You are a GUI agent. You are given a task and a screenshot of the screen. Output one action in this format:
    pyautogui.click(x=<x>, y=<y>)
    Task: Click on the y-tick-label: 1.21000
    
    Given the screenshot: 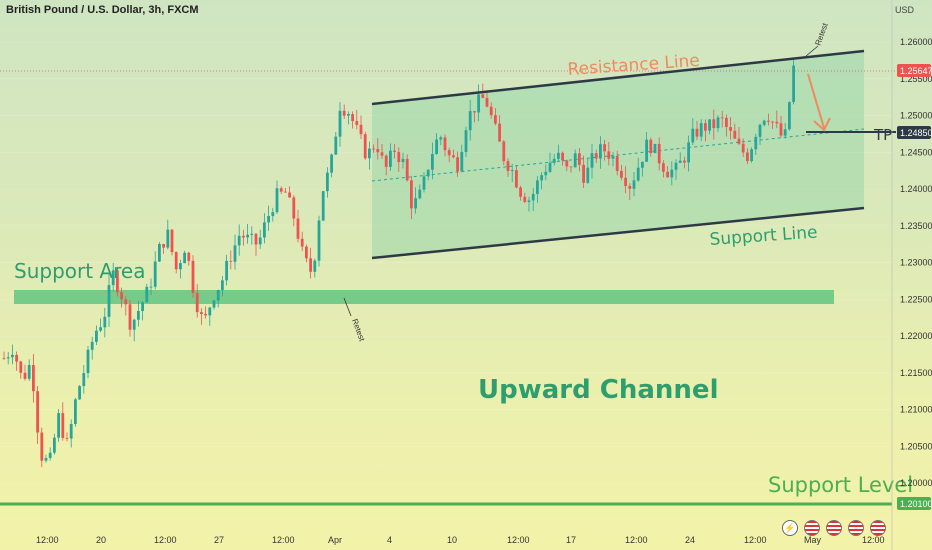 What is the action you would take?
    pyautogui.click(x=916, y=410)
    